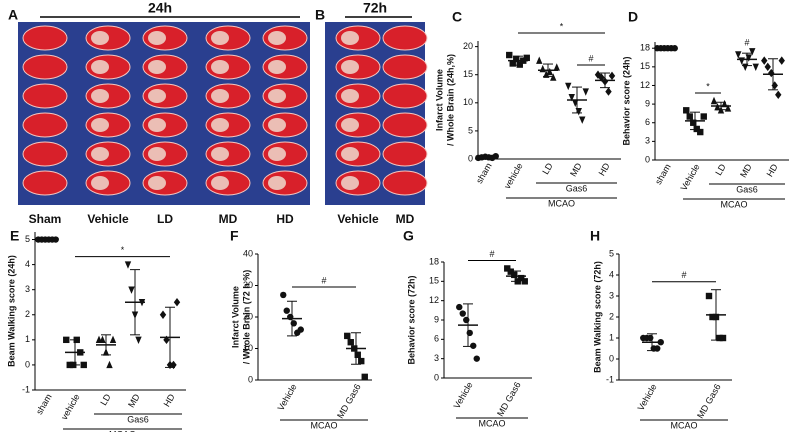 The height and width of the screenshot is (432, 800). I want to click on y-tick-label: 9, so click(436, 319).